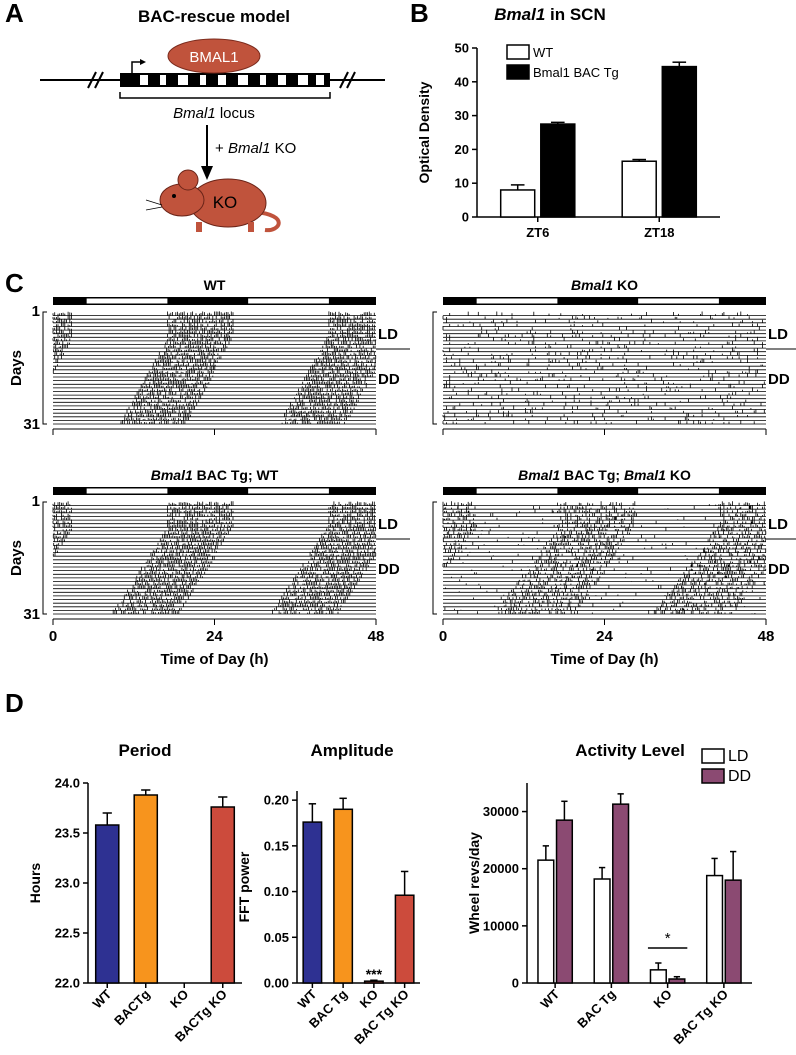 The width and height of the screenshot is (796, 1055). Describe the element at coordinates (376, 636) in the screenshot. I see `x-tick-label: 48` at that location.